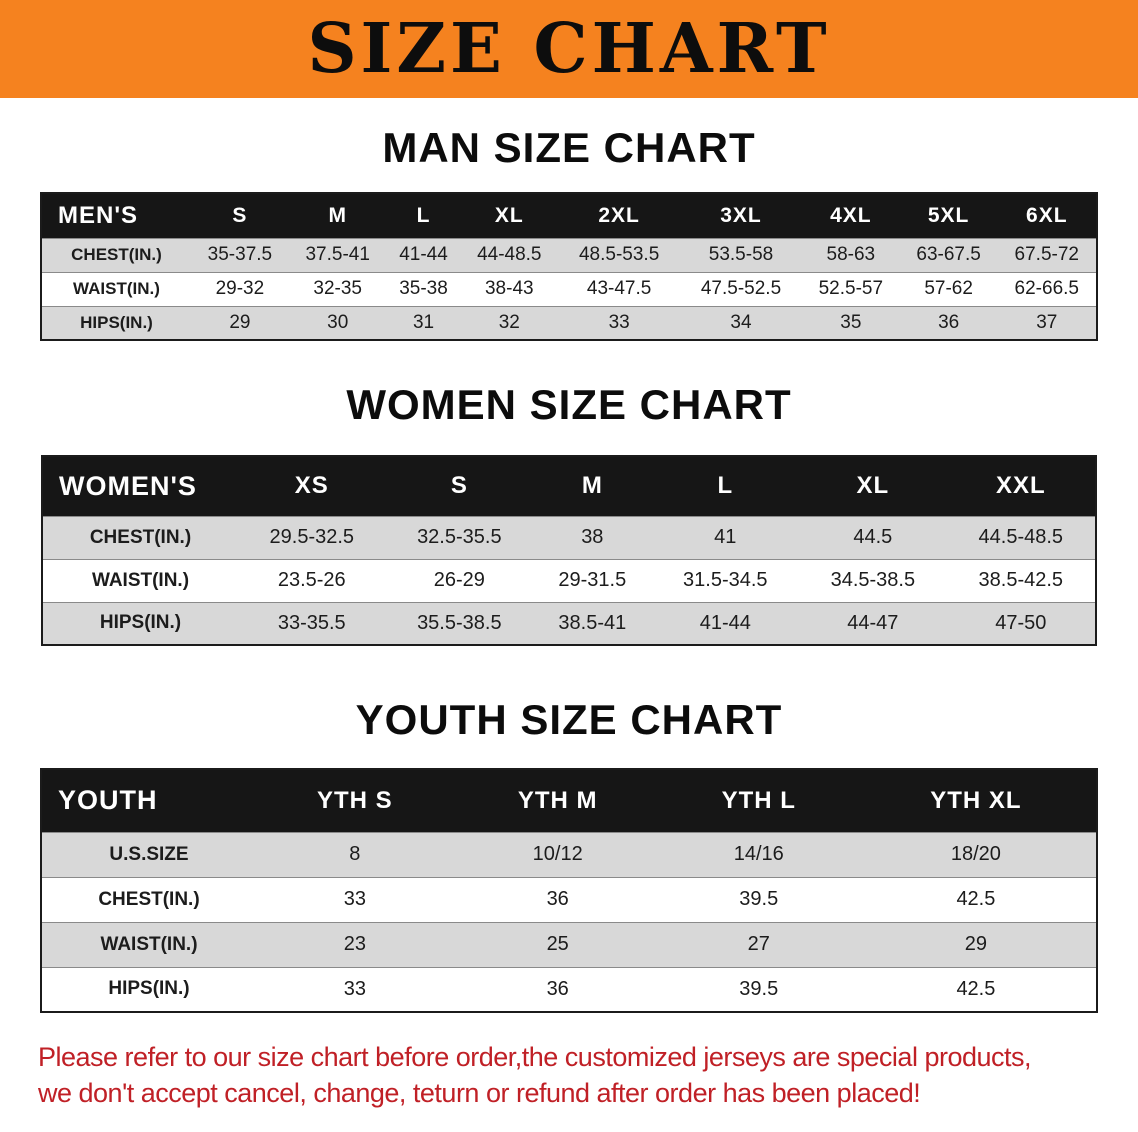 The image size is (1138, 1132). I want to click on row-label: U.S.SIZE, so click(149, 854).